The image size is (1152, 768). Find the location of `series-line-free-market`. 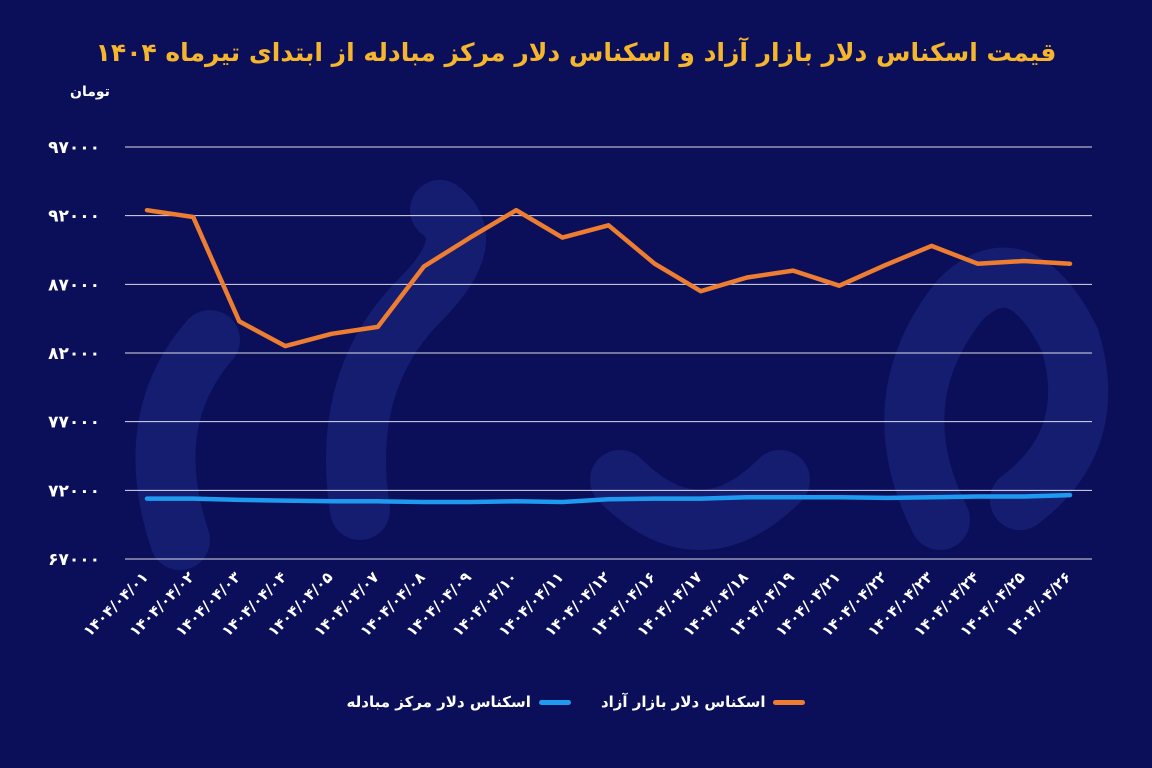

series-line-free-market is located at coordinates (608, 278).